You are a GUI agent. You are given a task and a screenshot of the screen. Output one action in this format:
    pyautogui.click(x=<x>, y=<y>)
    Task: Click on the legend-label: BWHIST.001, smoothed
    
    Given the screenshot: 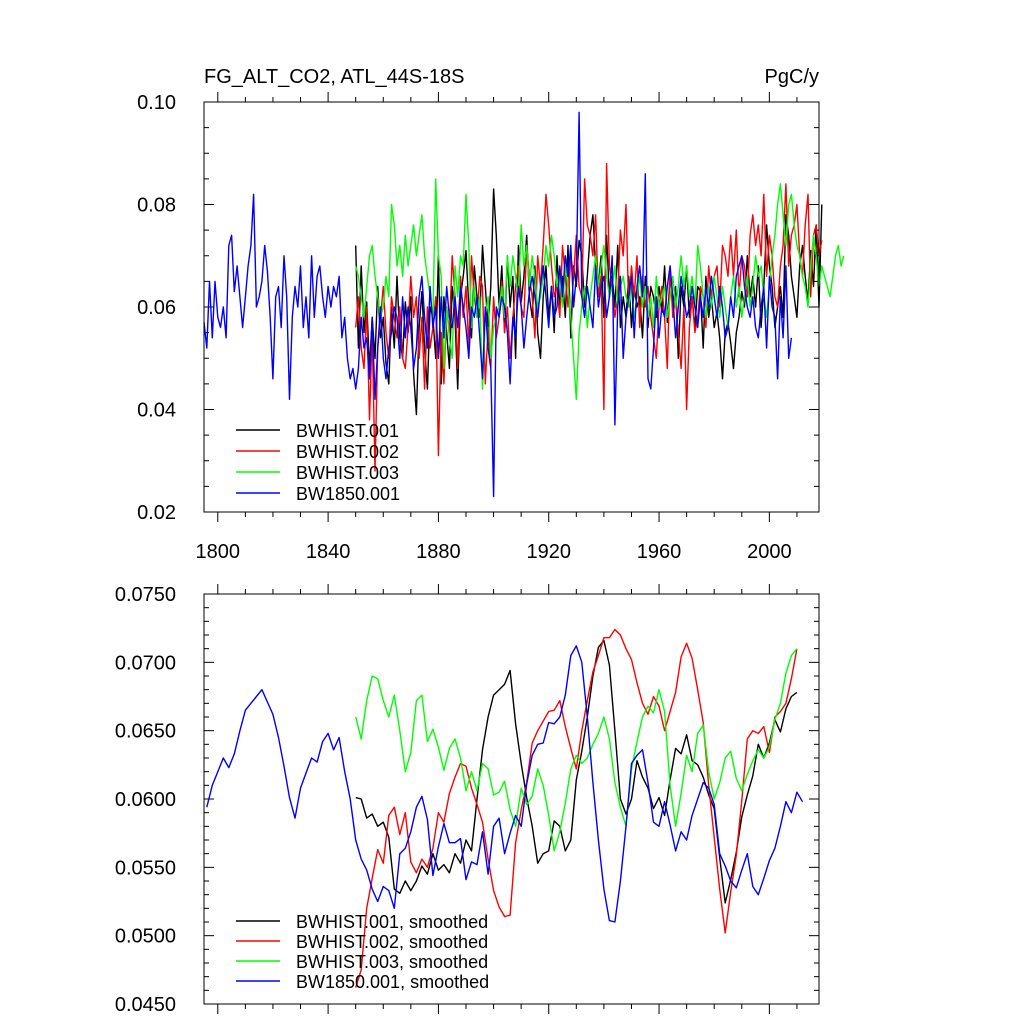 What is the action you would take?
    pyautogui.click(x=392, y=922)
    